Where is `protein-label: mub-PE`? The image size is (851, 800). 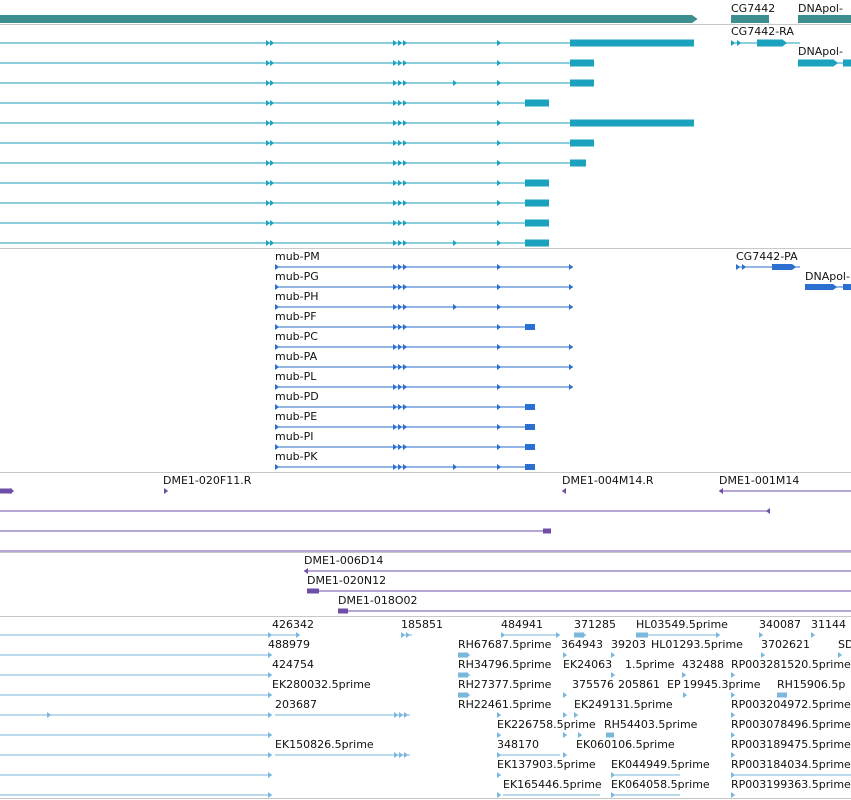
protein-label: mub-PE is located at coordinates (296, 416).